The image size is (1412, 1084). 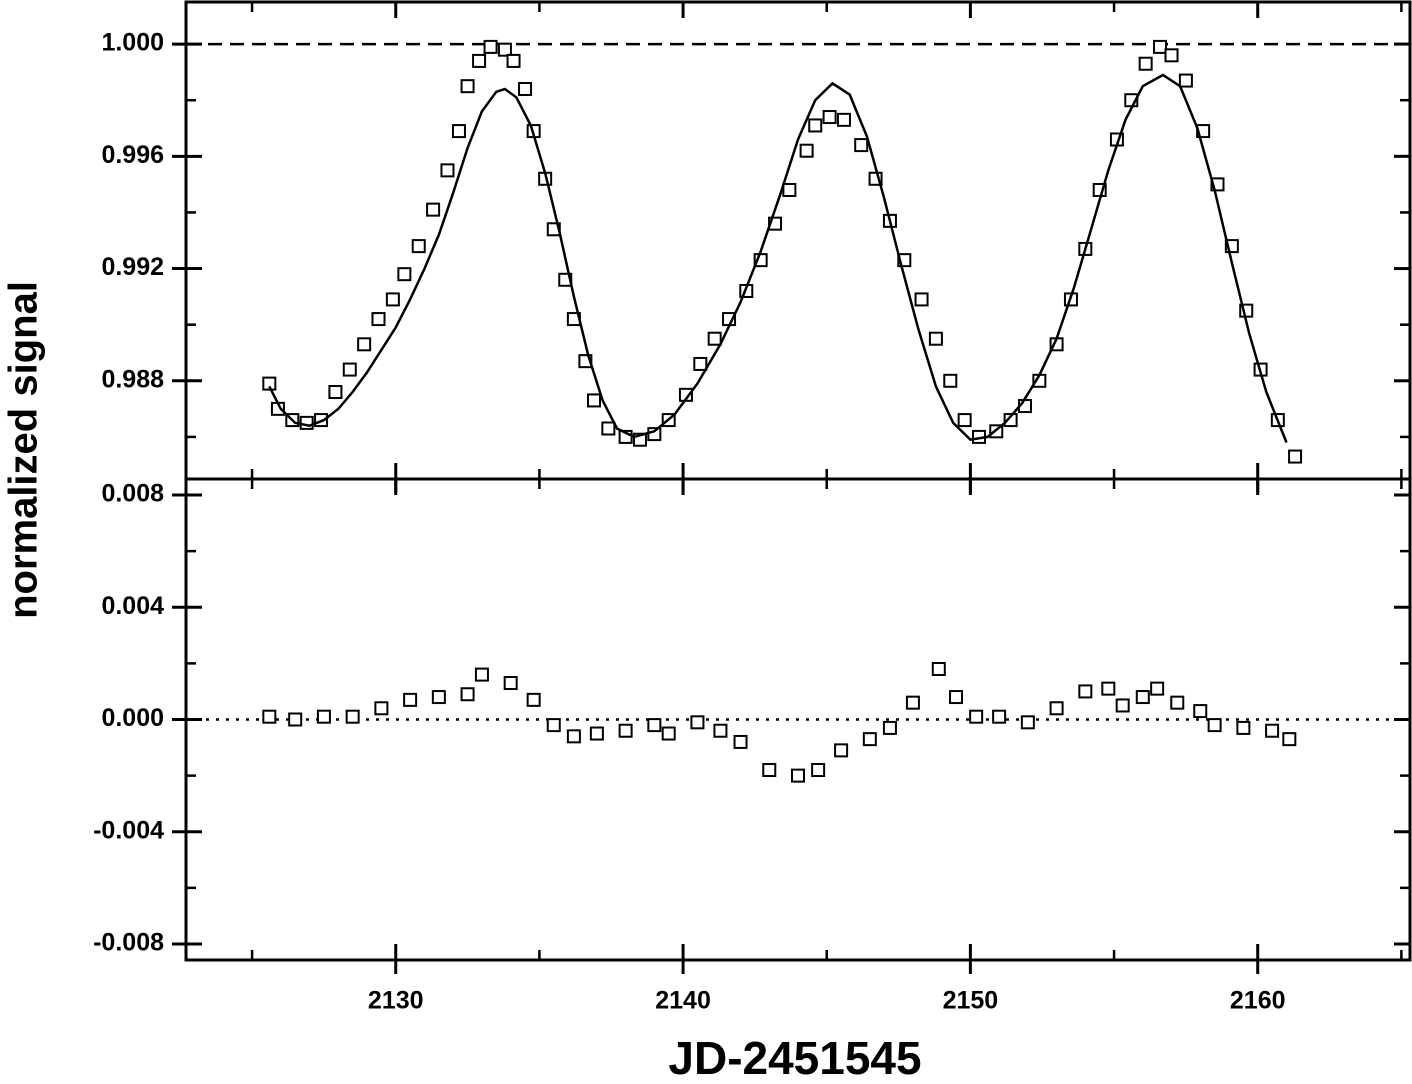 I want to click on y-tick-label: -0.008, so click(x=128, y=943).